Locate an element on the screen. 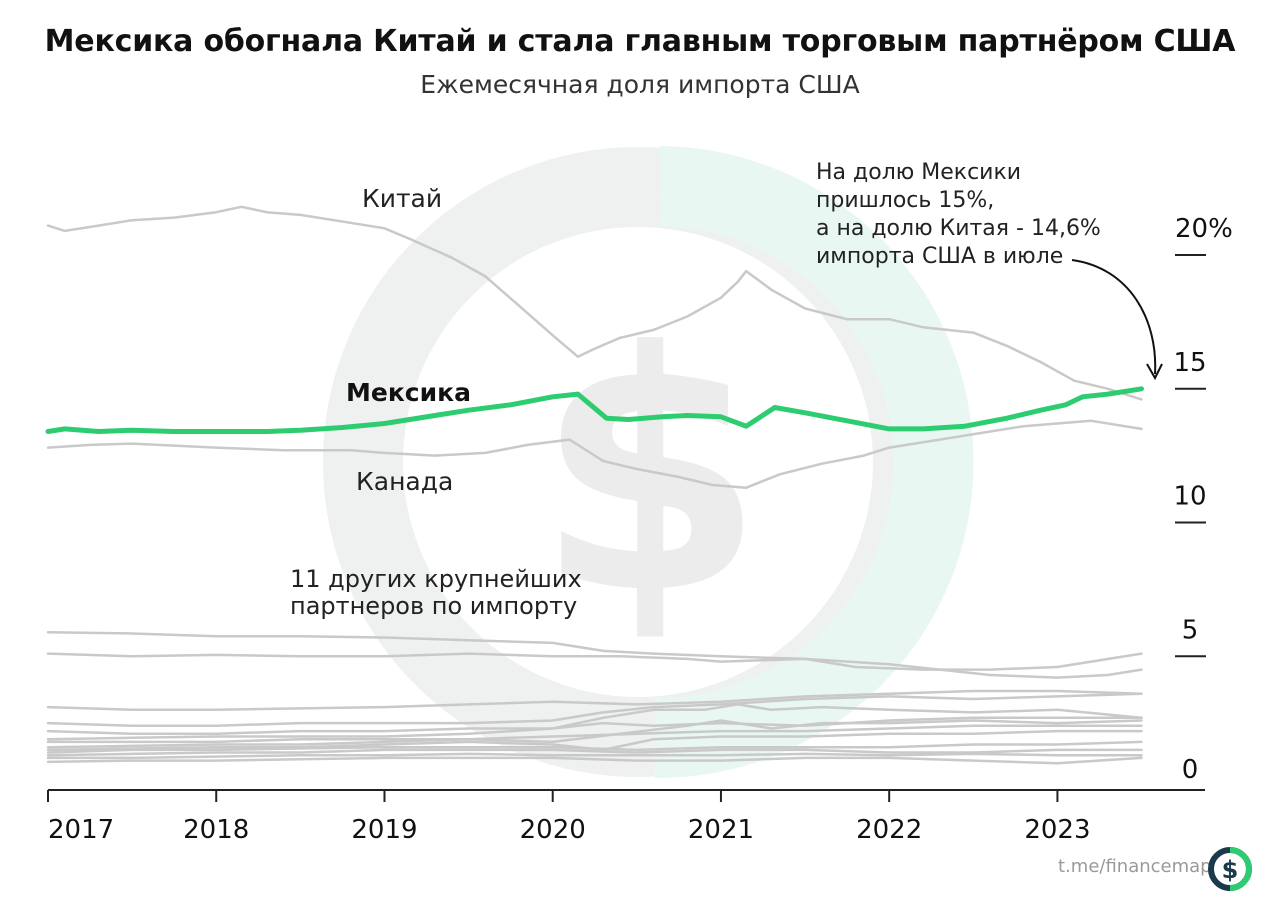 Image resolution: width=1280 pixels, height=919 pixels. series-line-mexico is located at coordinates (594, 410).